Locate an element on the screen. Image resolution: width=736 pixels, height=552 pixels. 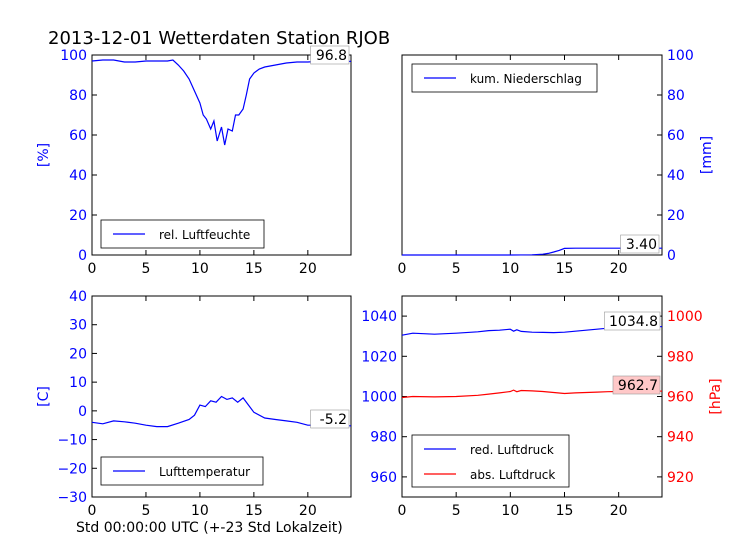
precipitation-ytick-label: 40 is located at coordinates (676, 176).